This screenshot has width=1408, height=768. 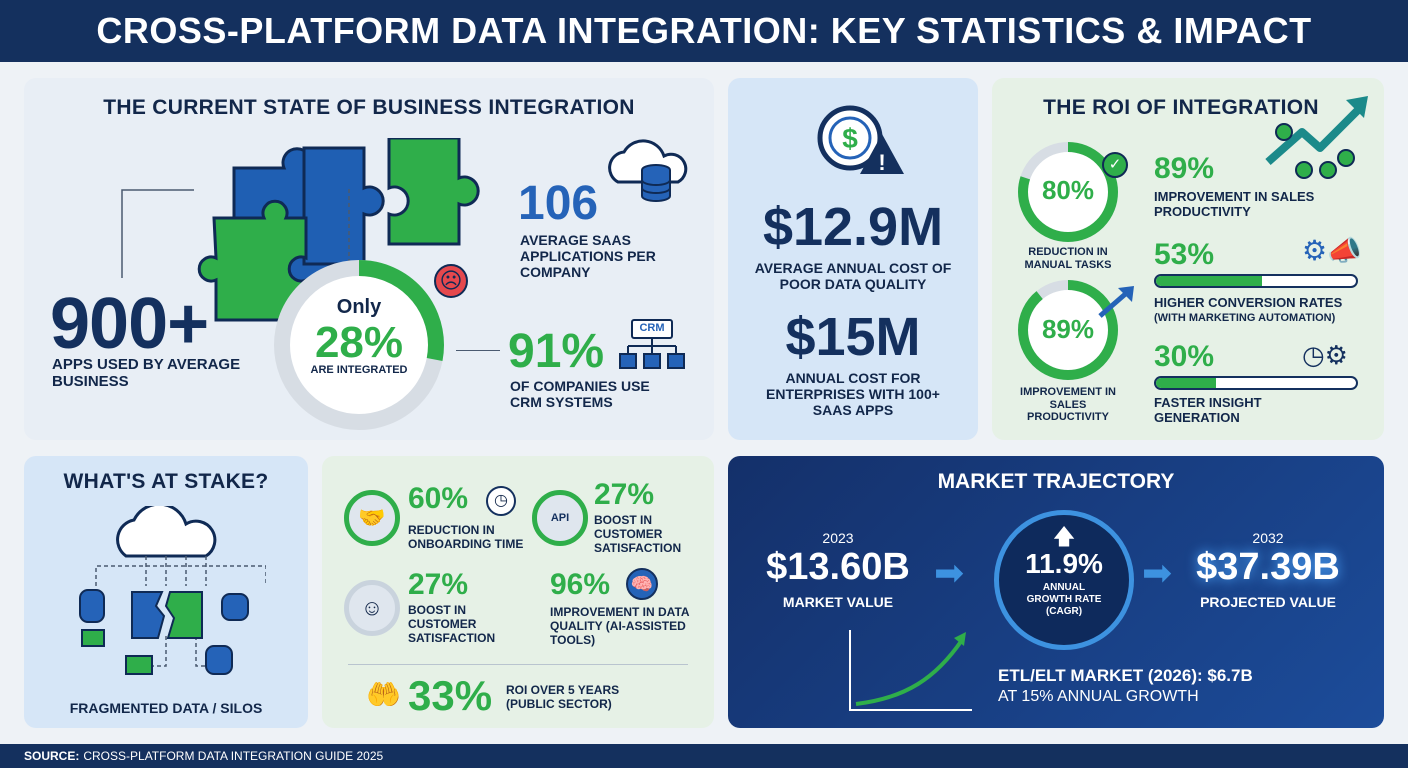 What do you see at coordinates (450, 695) in the screenshot?
I see `roi-value: 33%` at bounding box center [450, 695].